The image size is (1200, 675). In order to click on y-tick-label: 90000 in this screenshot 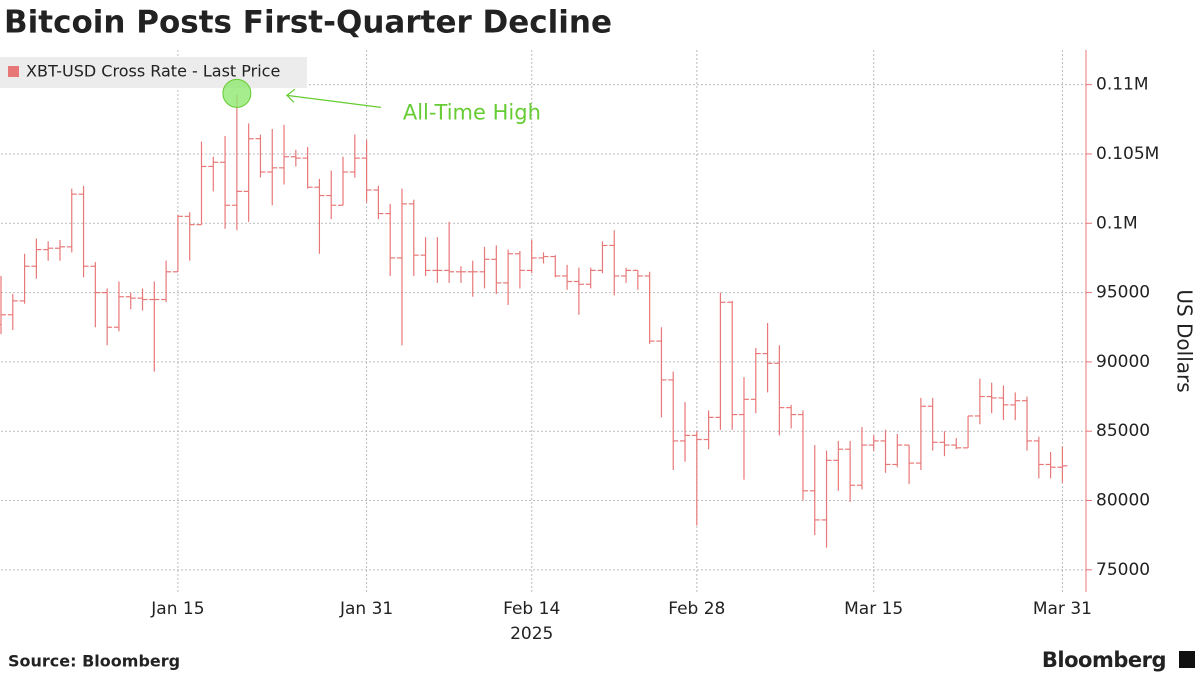, I will do `click(1123, 362)`.